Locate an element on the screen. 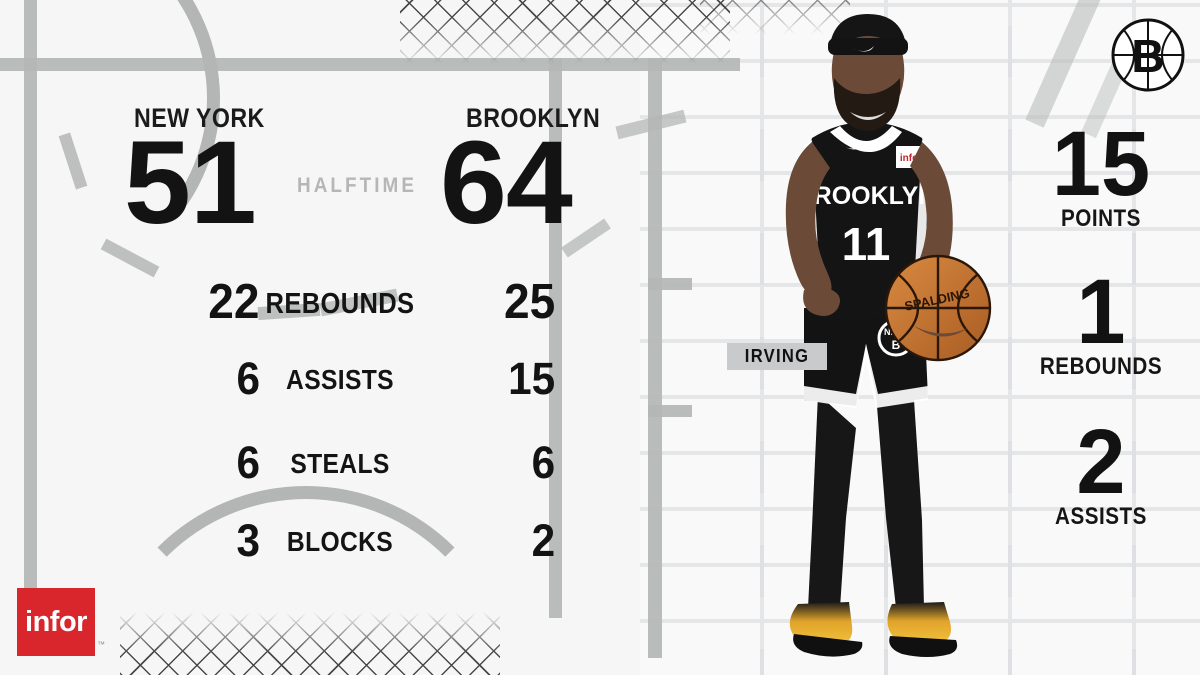 The height and width of the screenshot is (675, 1200). nets-logo-letter: B is located at coordinates (1147, 56).